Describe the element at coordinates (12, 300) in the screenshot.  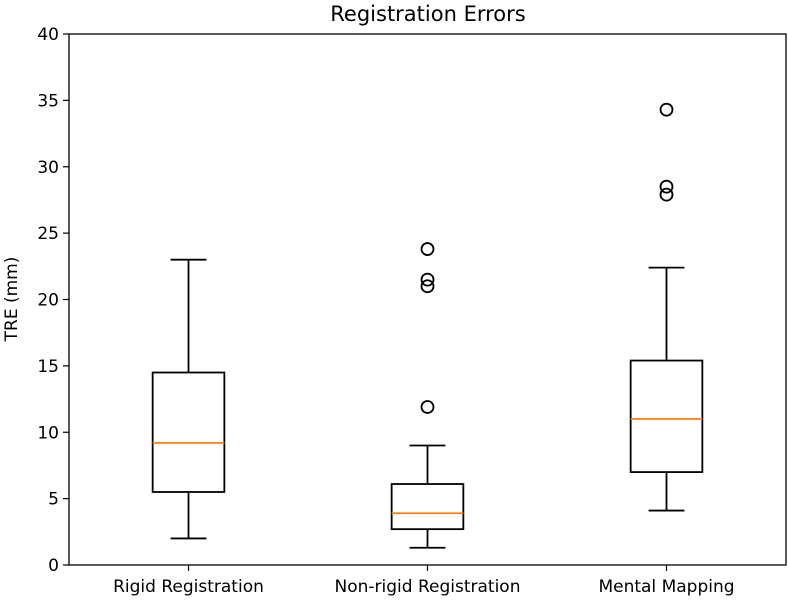
I see `y-axis-label: TRE (mm)` at that location.